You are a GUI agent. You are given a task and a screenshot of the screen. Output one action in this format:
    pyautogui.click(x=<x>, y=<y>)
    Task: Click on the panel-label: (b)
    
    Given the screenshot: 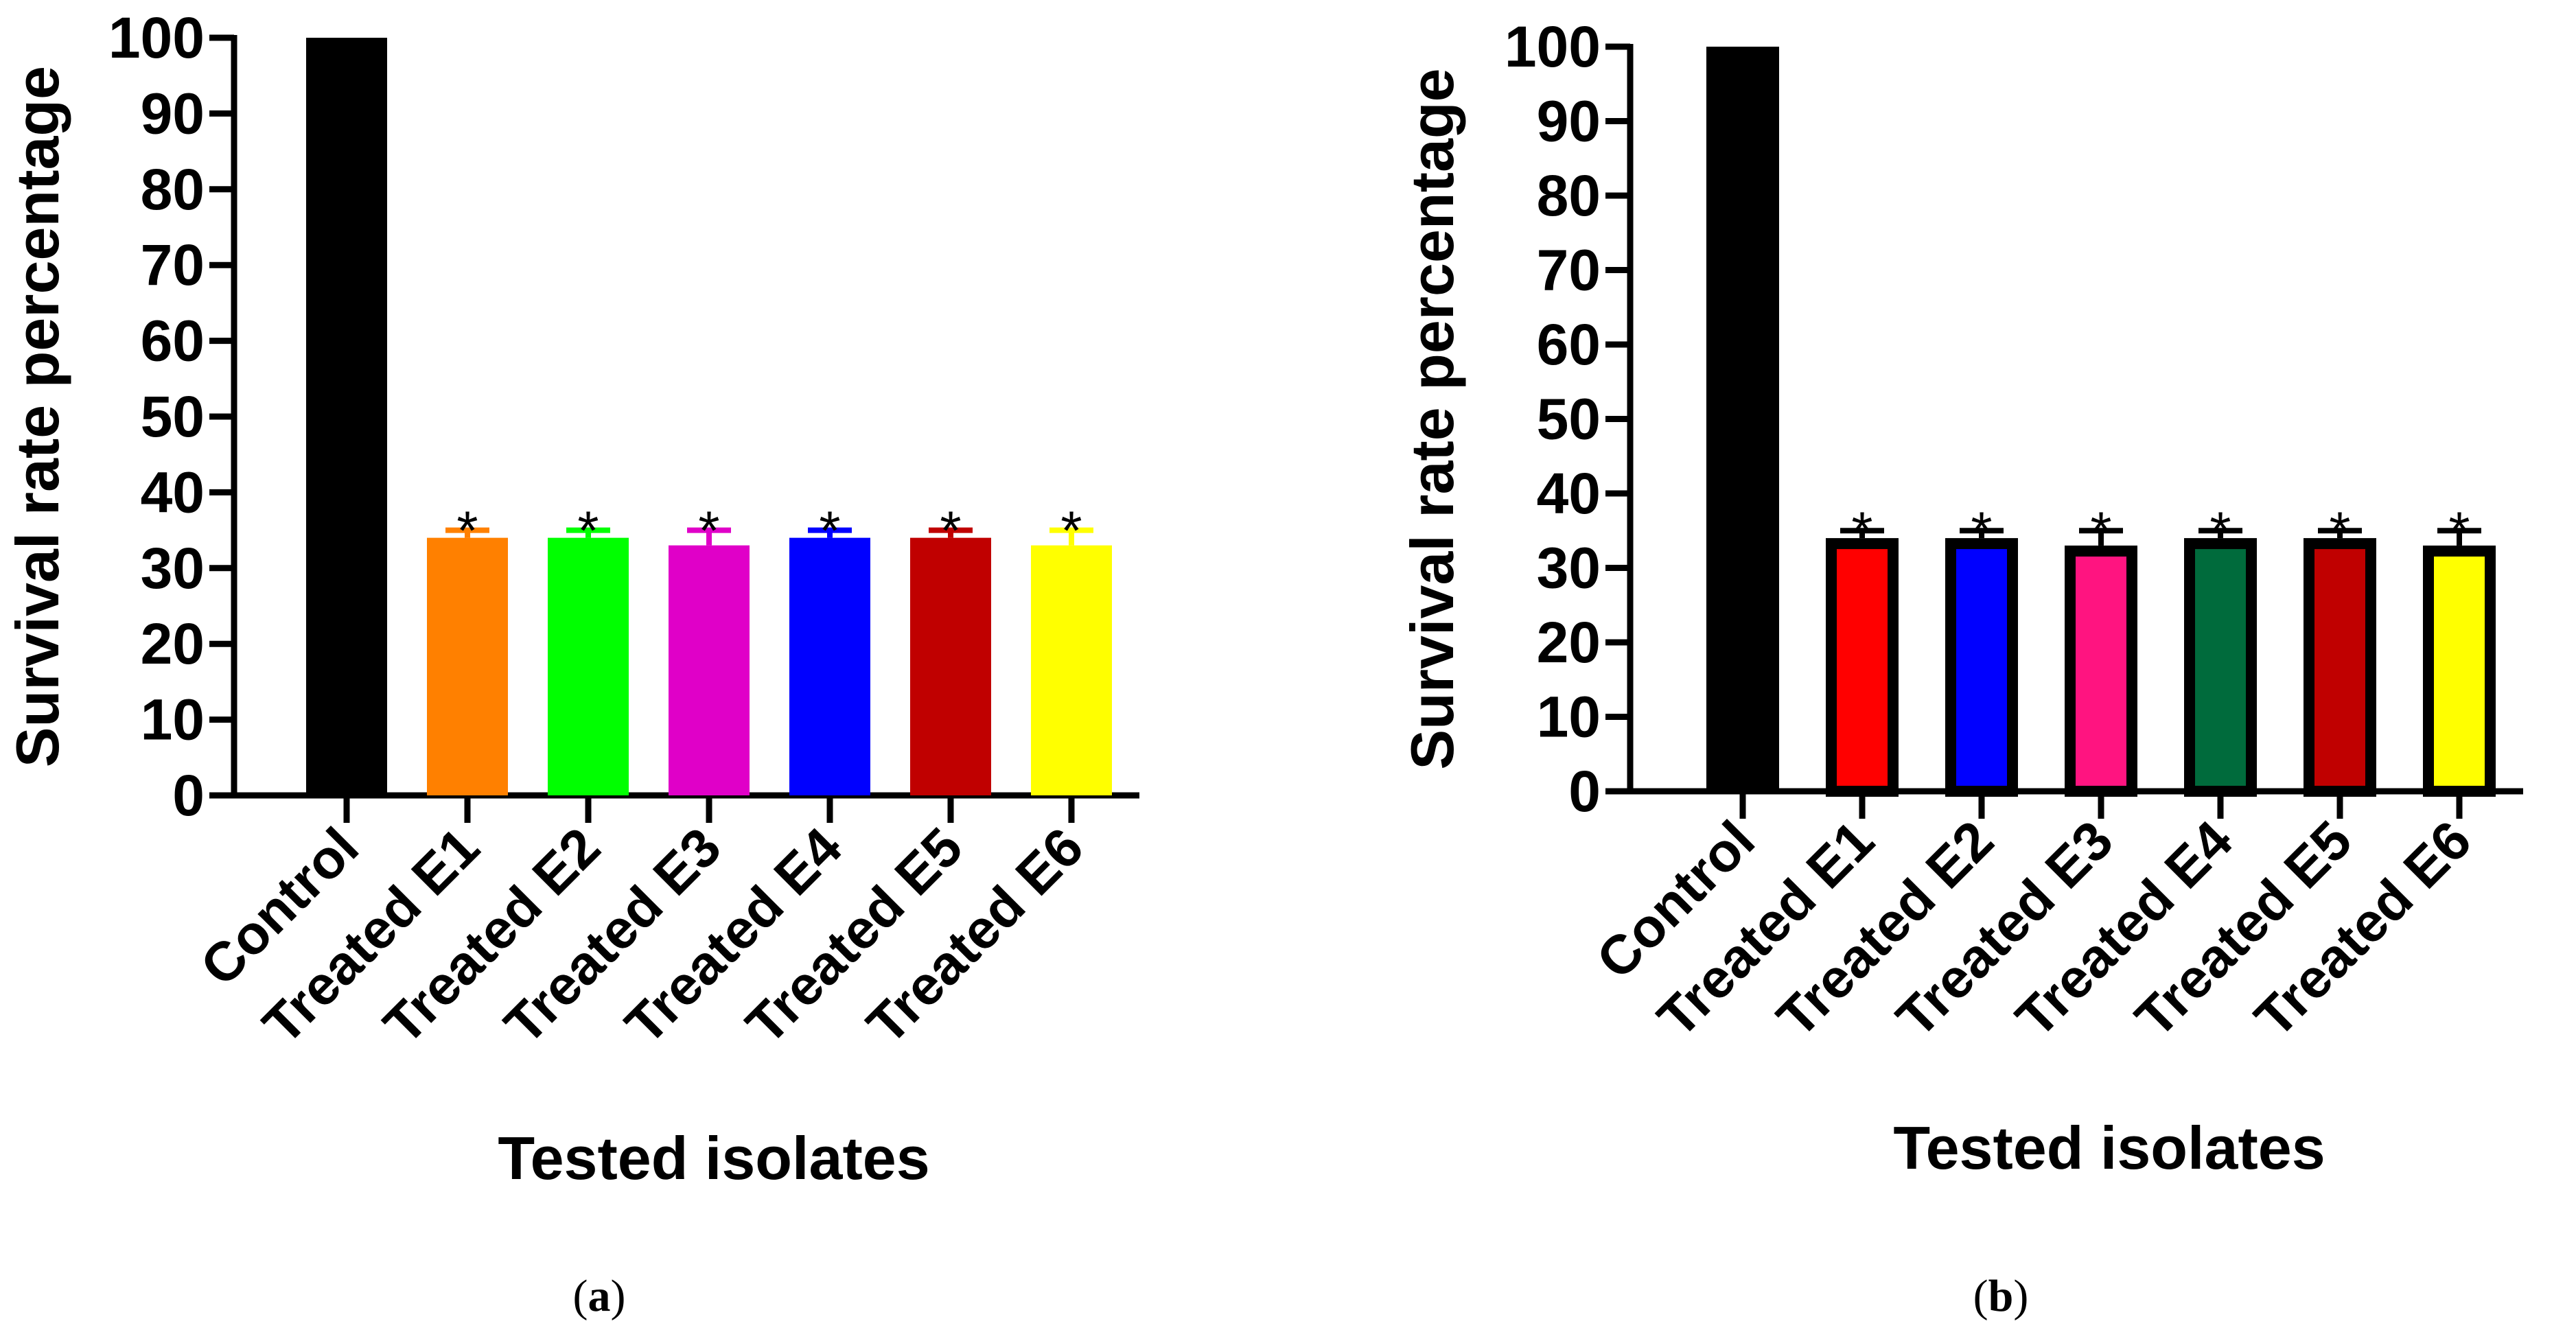 What is the action you would take?
    pyautogui.click(x=2001, y=1296)
    